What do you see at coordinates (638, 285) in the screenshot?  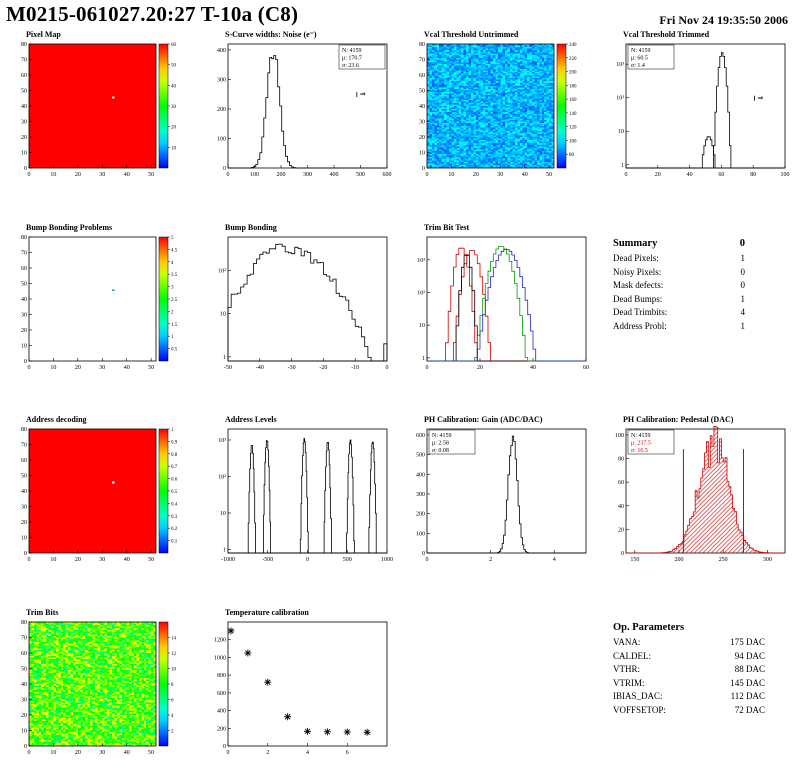 I see `summary-label: Mask defects:` at bounding box center [638, 285].